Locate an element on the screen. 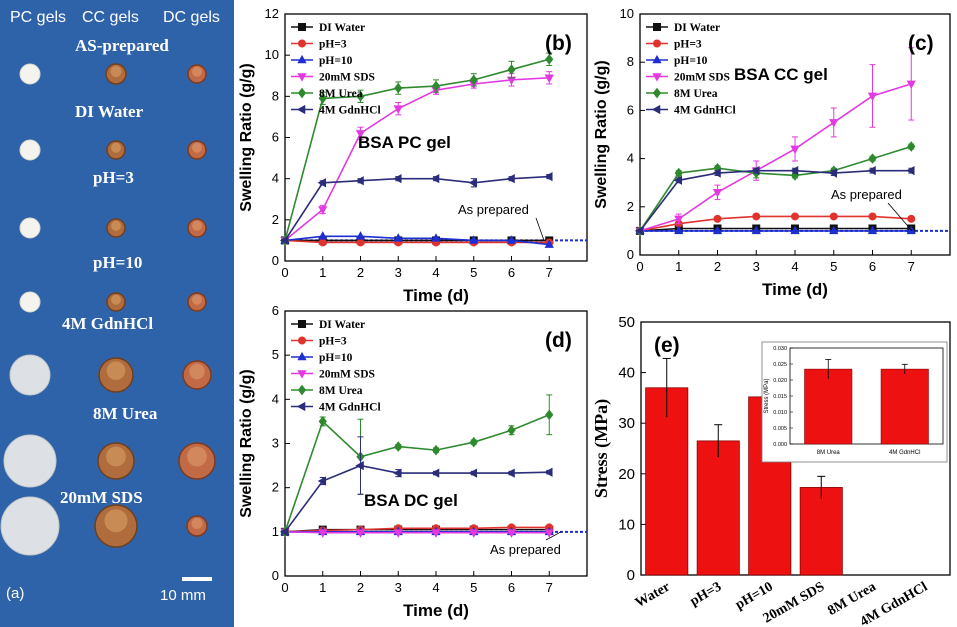  chart-e-y-tick-label-30: 30 is located at coordinates (626, 423).